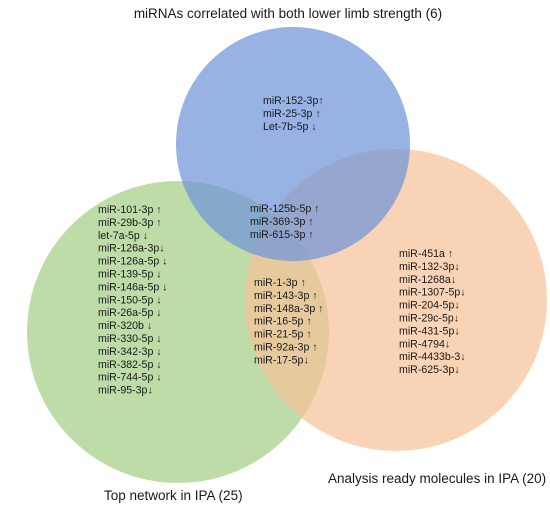 Image resolution: width=550 pixels, height=509 pixels. What do you see at coordinates (130, 352) in the screenshot?
I see `mirna-item: miR-342-3p ↓` at bounding box center [130, 352].